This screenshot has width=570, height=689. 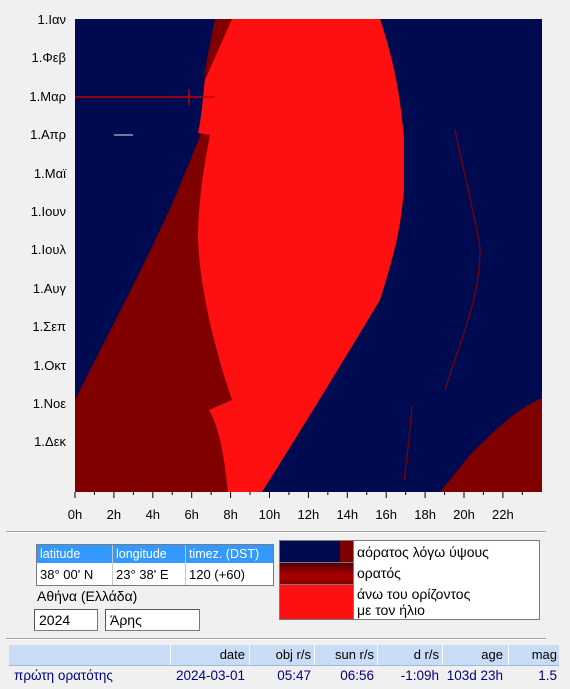 I want to click on timezone-header: timez. (DST), so click(x=229, y=554).